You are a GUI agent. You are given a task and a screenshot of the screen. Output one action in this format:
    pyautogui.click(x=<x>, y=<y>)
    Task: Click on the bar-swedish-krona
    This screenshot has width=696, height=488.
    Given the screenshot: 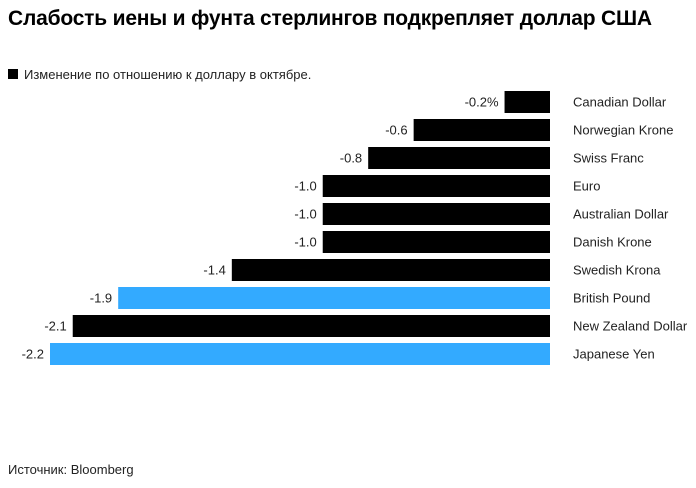 What is the action you would take?
    pyautogui.click(x=390, y=270)
    